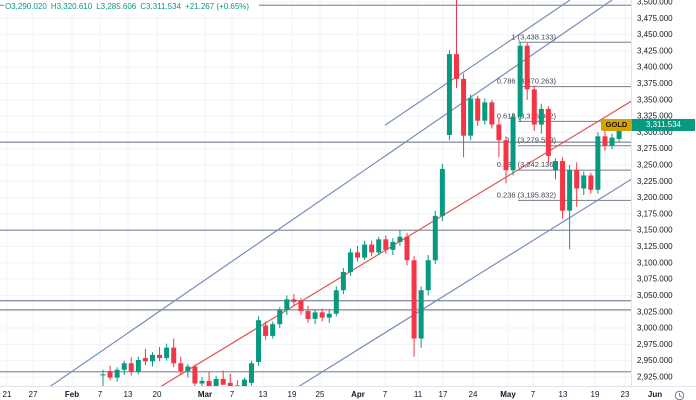 The height and width of the screenshot is (400, 696). Describe the element at coordinates (116, 6) in the screenshot. I see `low-value: L3,285.606` at that location.